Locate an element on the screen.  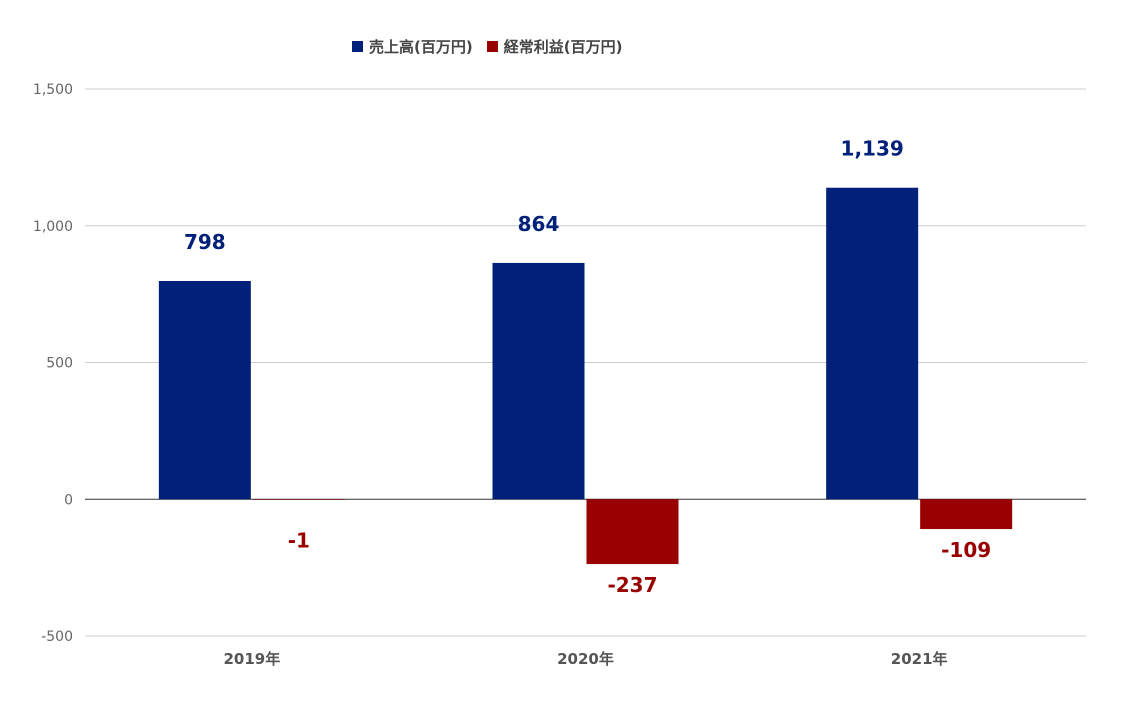
x-category-label: 2019年 is located at coordinates (251, 659).